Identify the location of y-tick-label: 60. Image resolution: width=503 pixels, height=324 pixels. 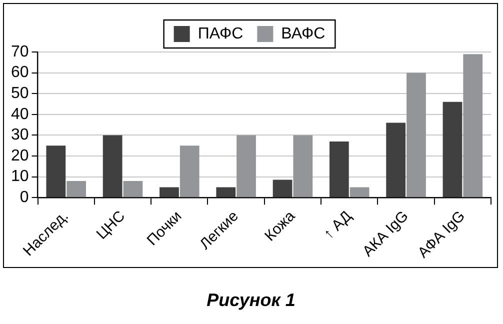
(20, 73).